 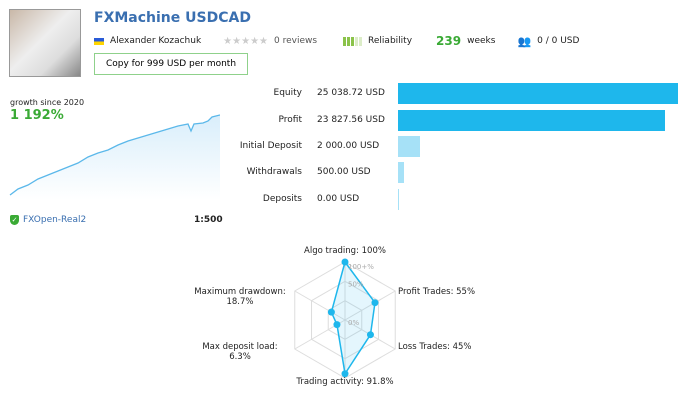 I want to click on radar-label-text: Loss Trades: 45%, so click(x=435, y=347).